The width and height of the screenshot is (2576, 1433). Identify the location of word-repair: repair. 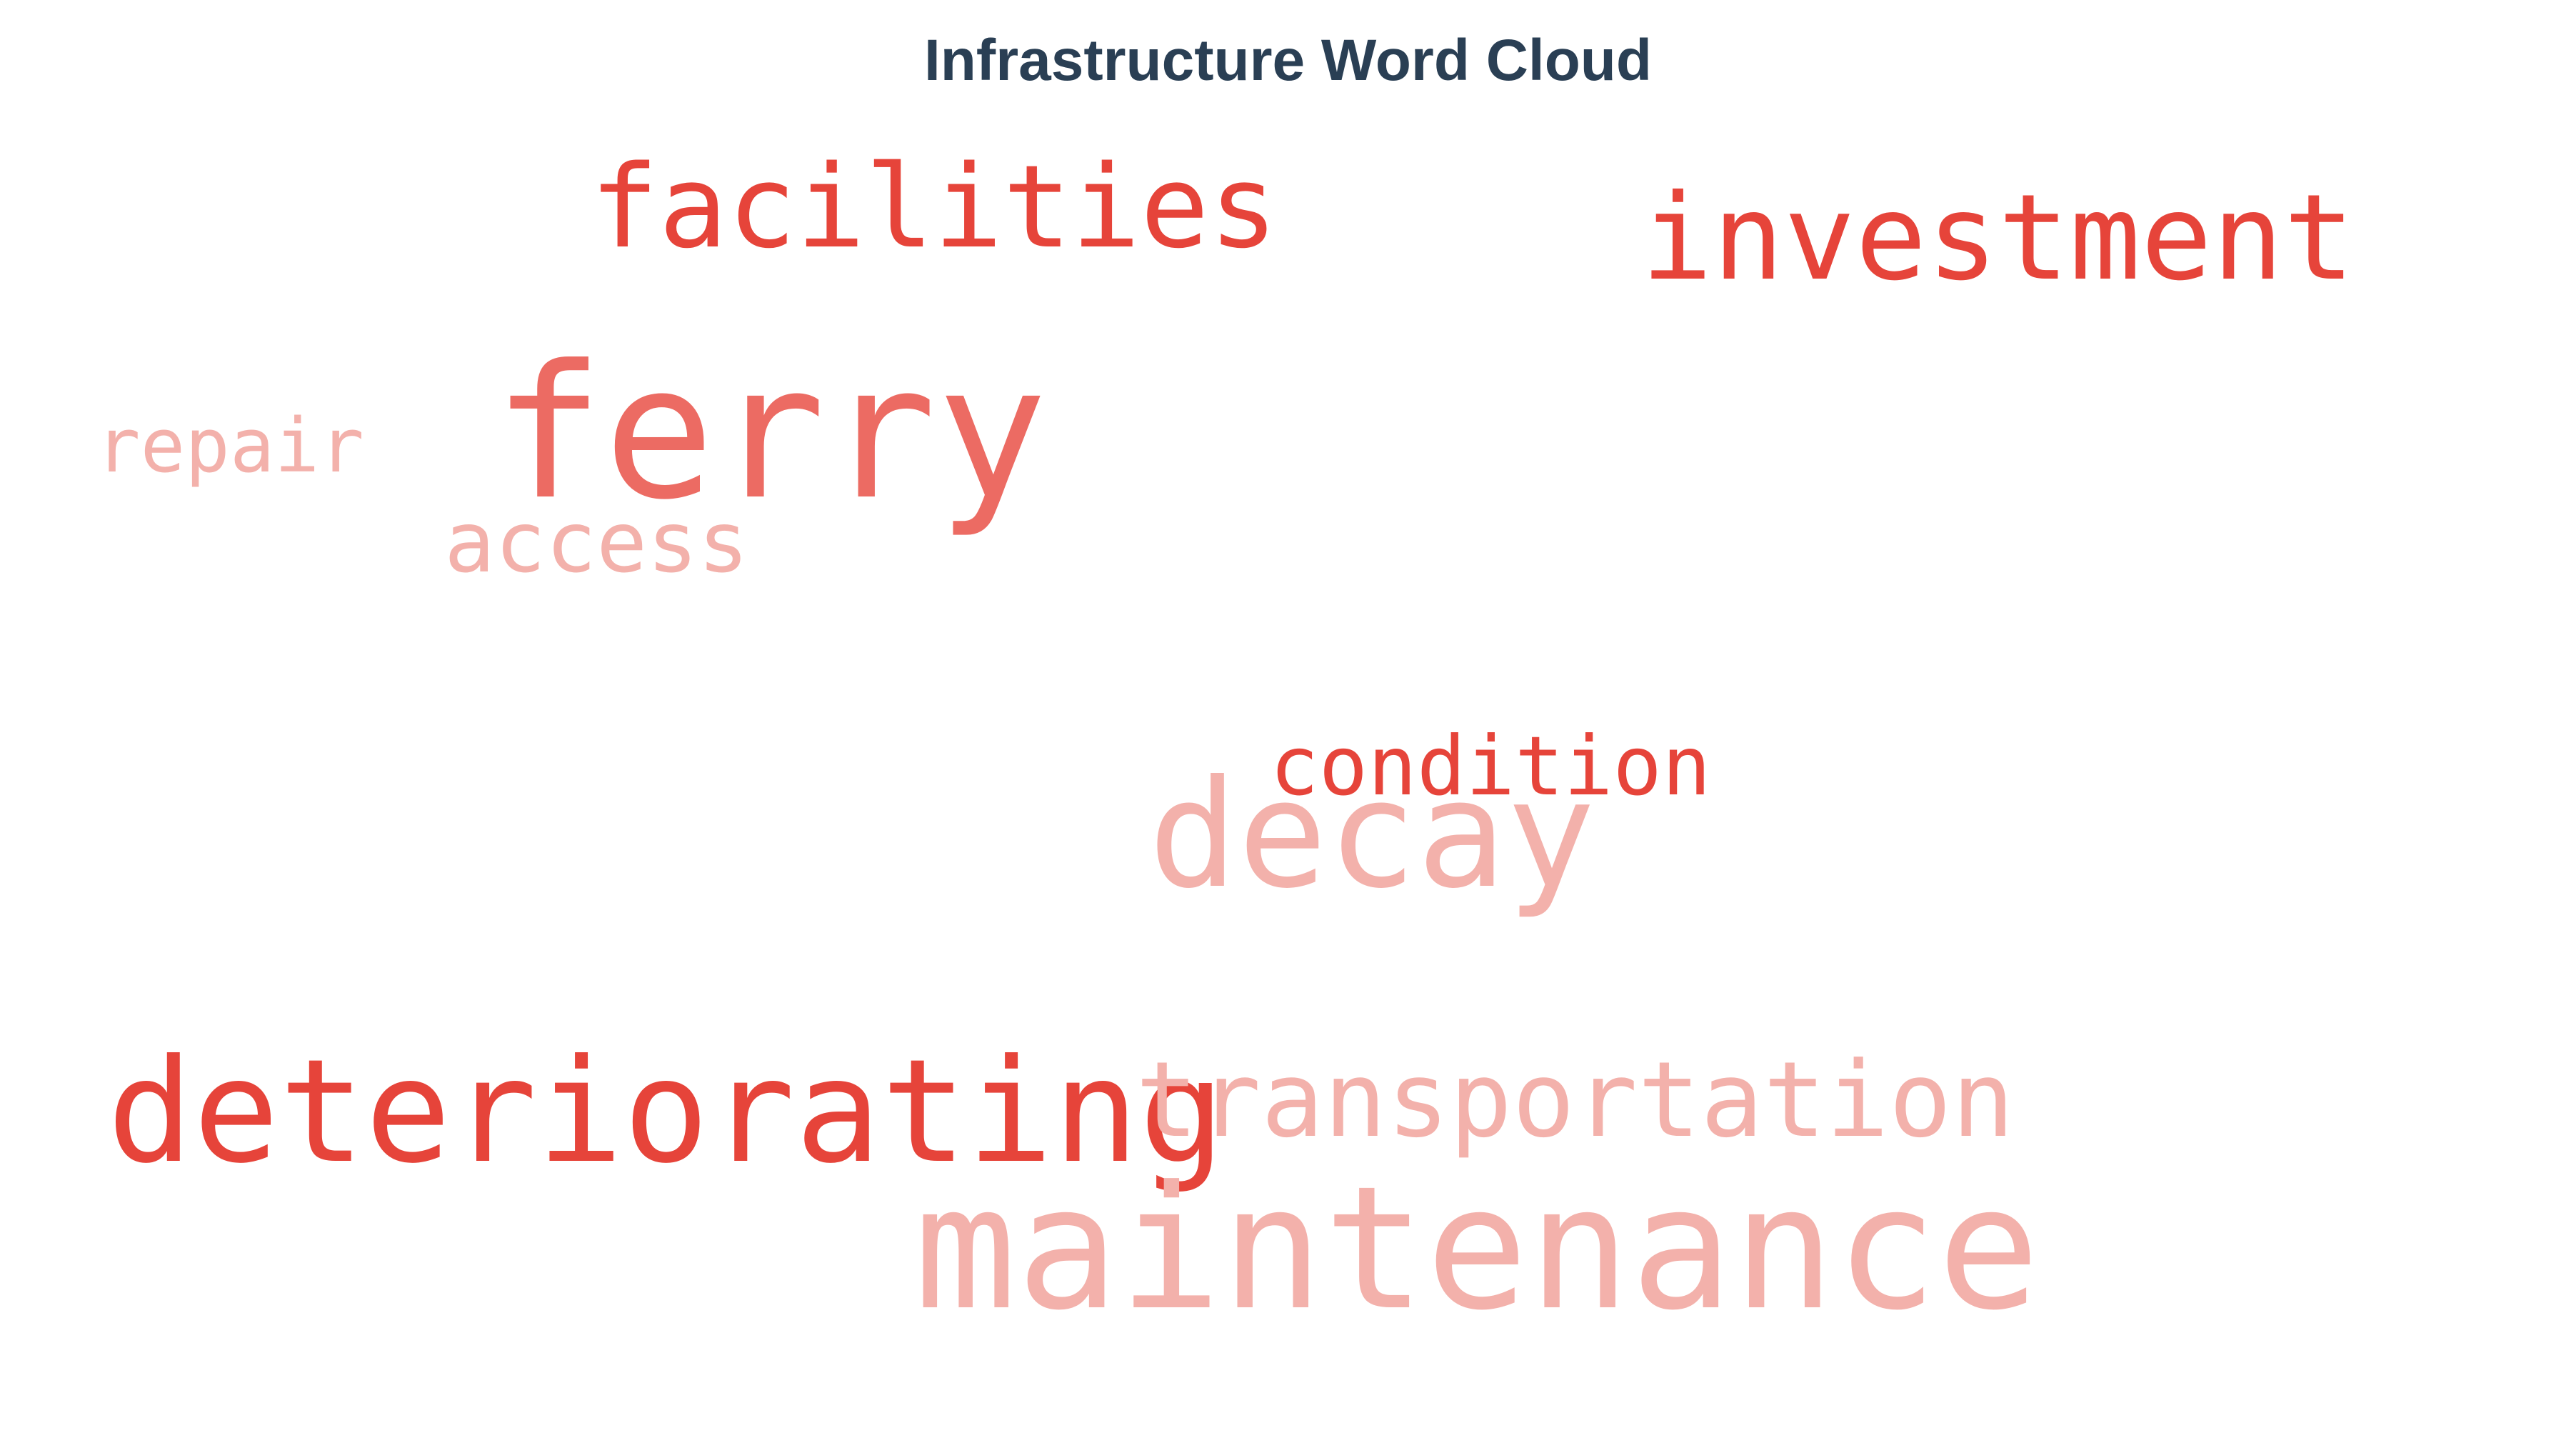
(230, 445).